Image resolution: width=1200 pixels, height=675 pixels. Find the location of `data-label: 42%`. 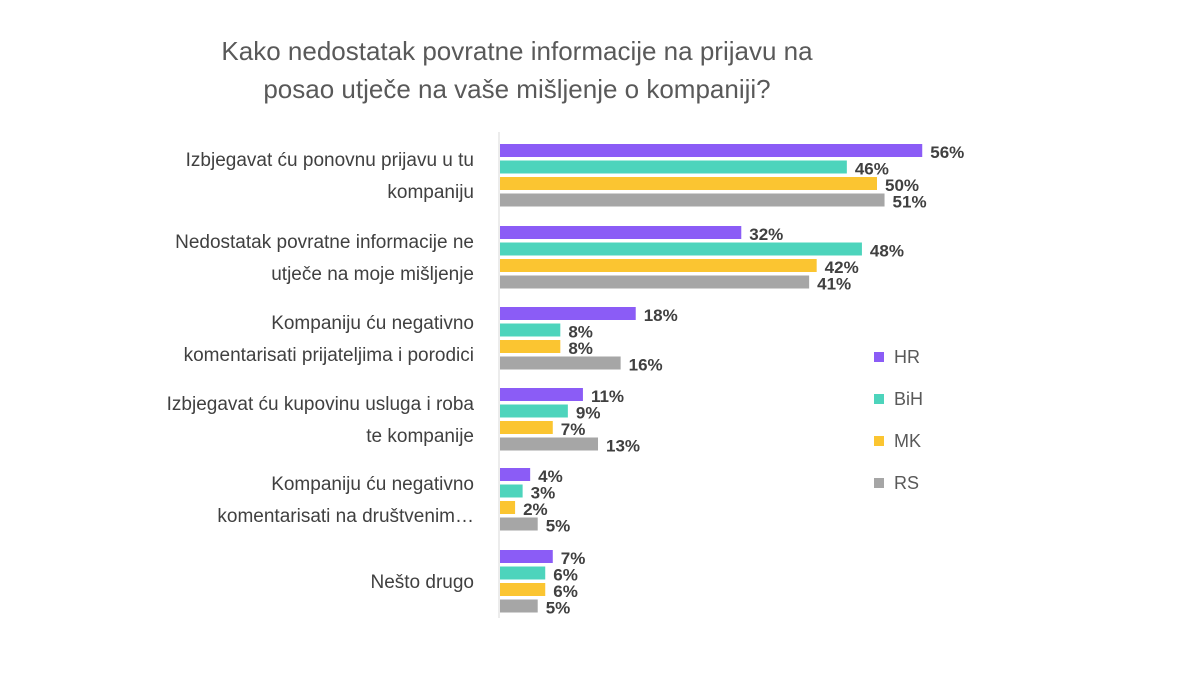

data-label: 42% is located at coordinates (842, 267).